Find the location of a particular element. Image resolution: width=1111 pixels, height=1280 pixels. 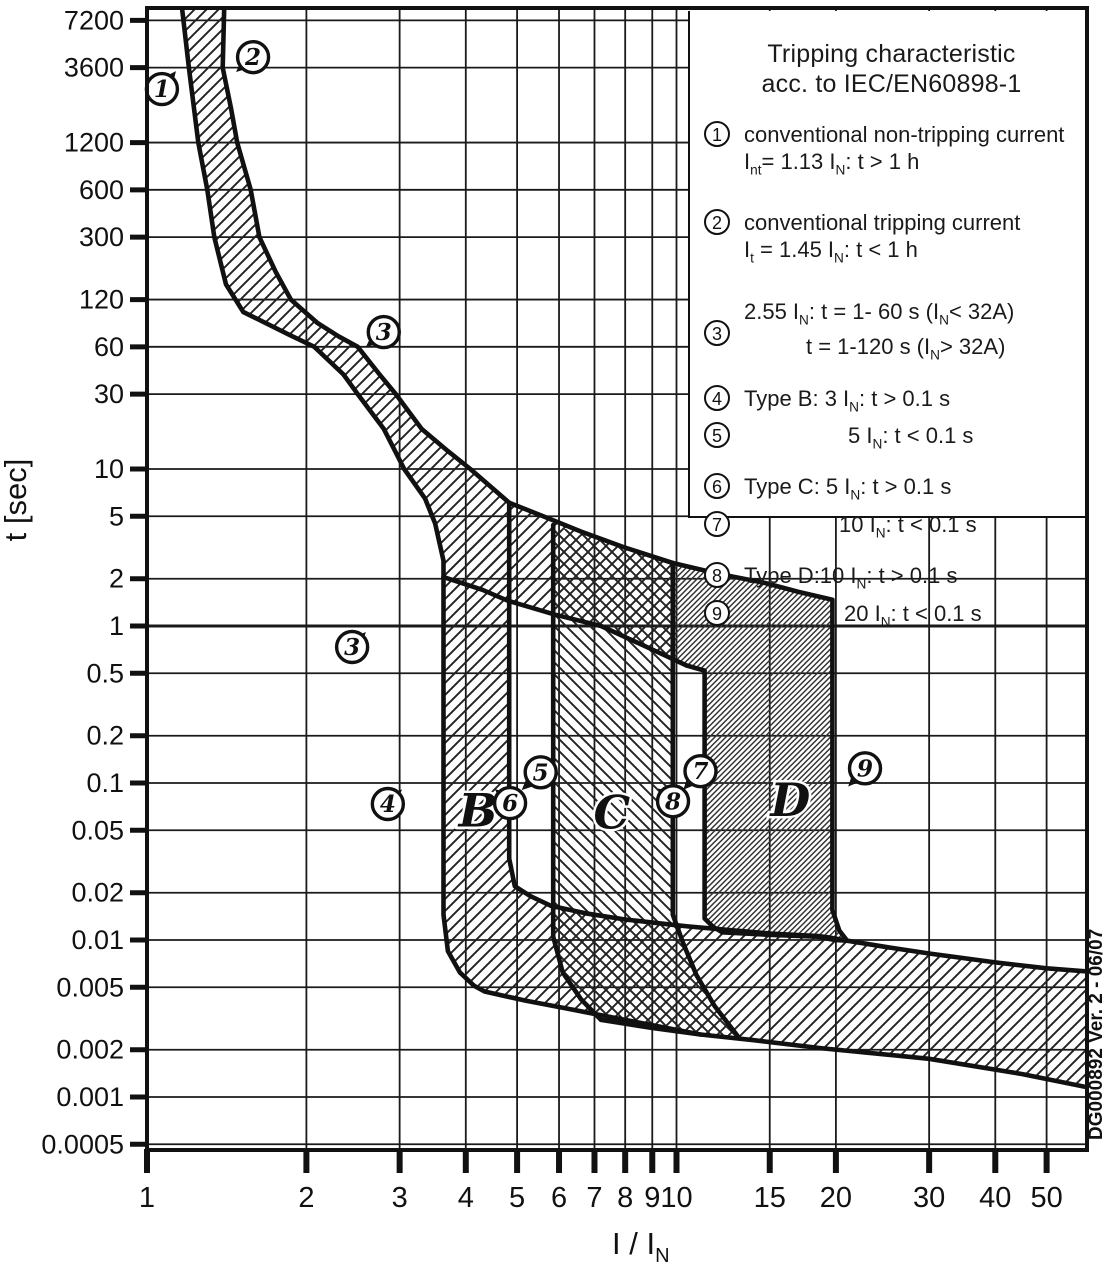

legend-line: t = 1-120 s (IN> 32A) is located at coordinates (906, 348).